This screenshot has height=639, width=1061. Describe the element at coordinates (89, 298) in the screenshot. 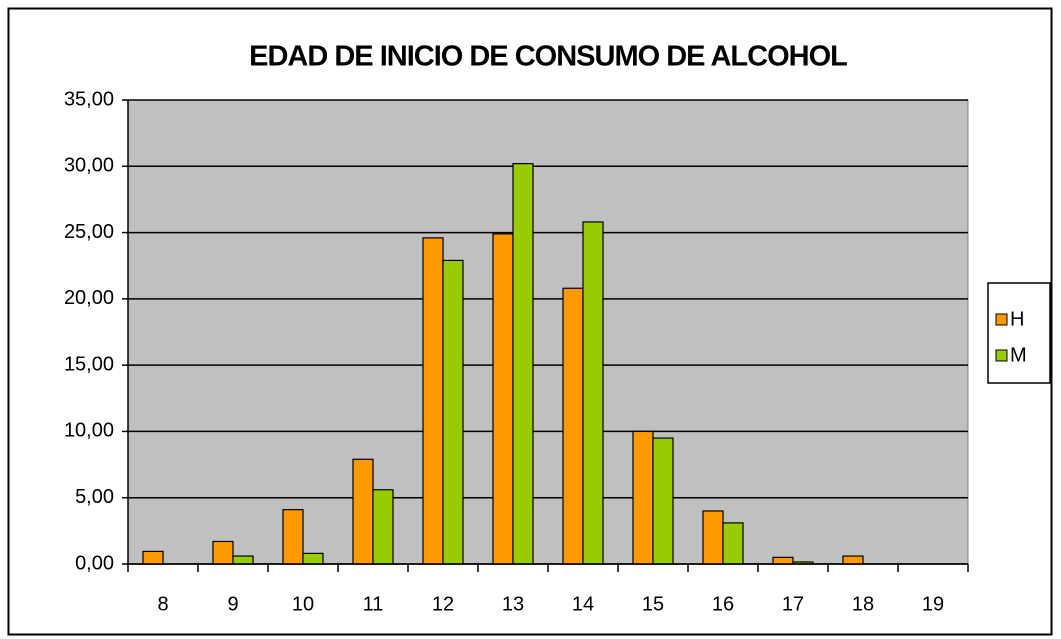

I see `y-tick-label: 20,00` at that location.